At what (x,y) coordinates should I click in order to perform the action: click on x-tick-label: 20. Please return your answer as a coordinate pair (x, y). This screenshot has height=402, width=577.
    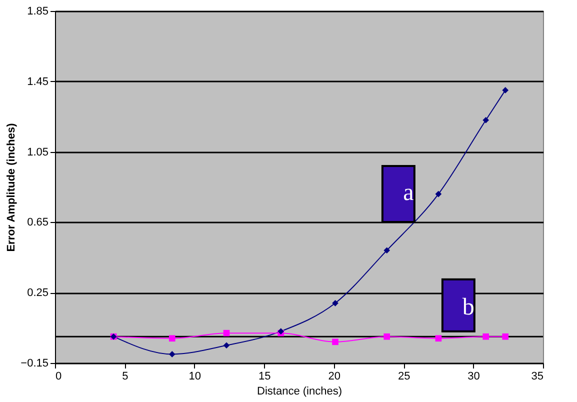
    Looking at the image, I should click on (334, 376).